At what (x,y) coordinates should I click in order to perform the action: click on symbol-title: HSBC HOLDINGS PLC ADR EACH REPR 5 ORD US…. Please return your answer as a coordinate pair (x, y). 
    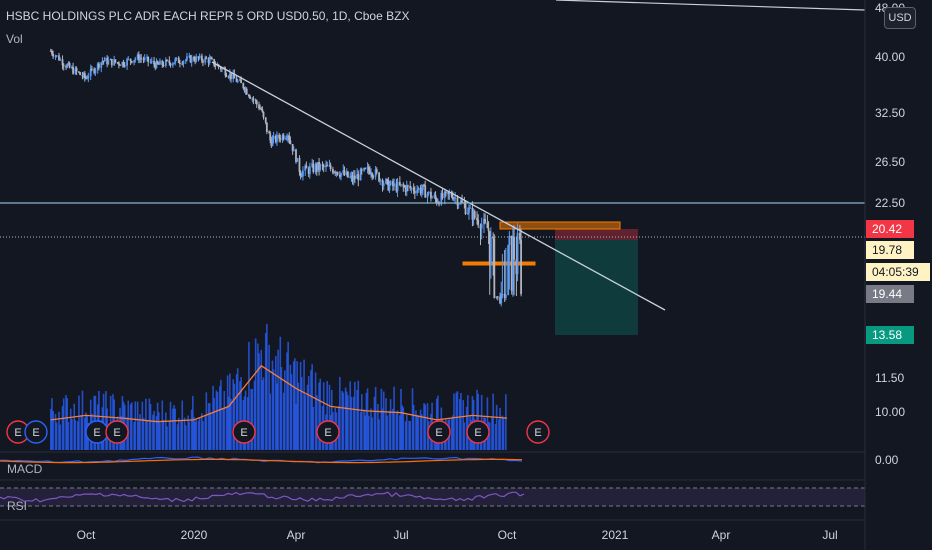
    Looking at the image, I should click on (208, 16).